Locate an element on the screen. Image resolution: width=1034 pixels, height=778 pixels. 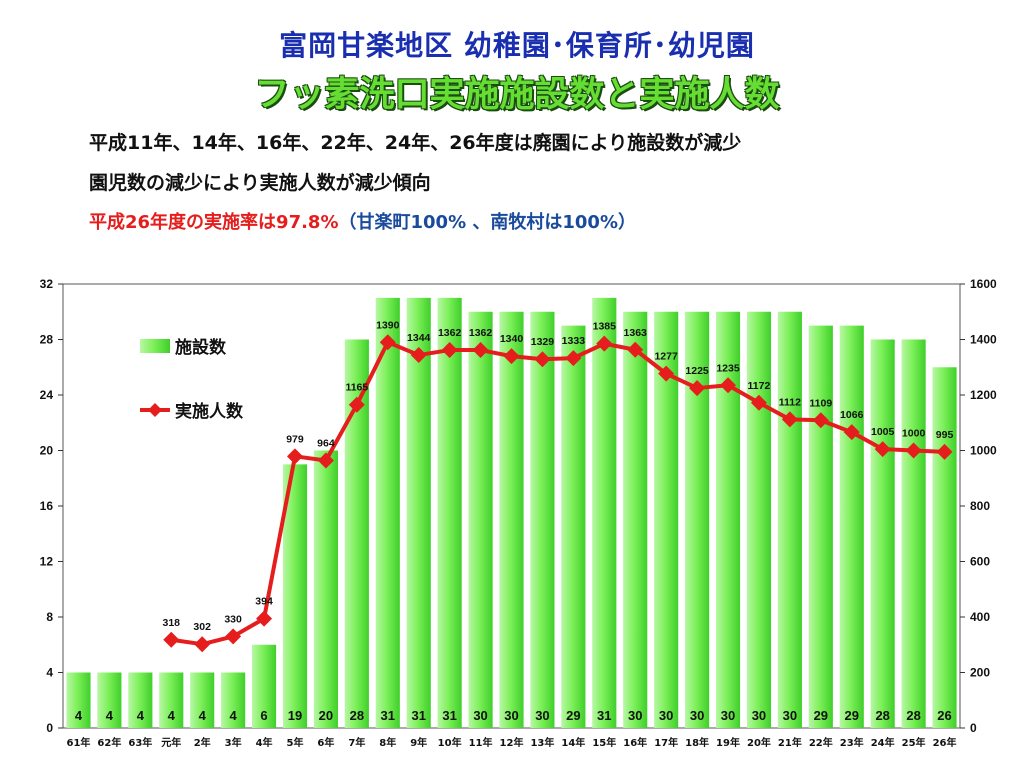
line-value-label: 1172 is located at coordinates (759, 386).